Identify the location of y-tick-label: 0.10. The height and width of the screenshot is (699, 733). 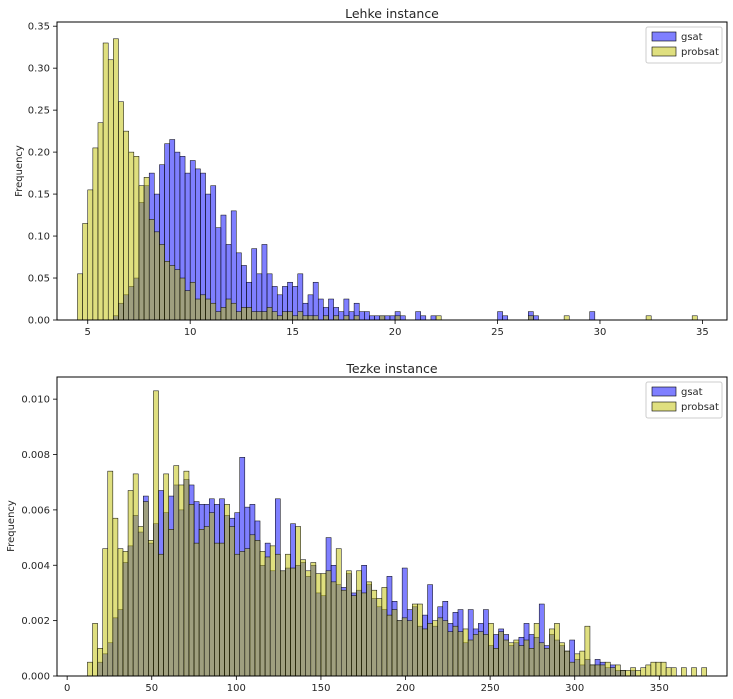
(39, 237).